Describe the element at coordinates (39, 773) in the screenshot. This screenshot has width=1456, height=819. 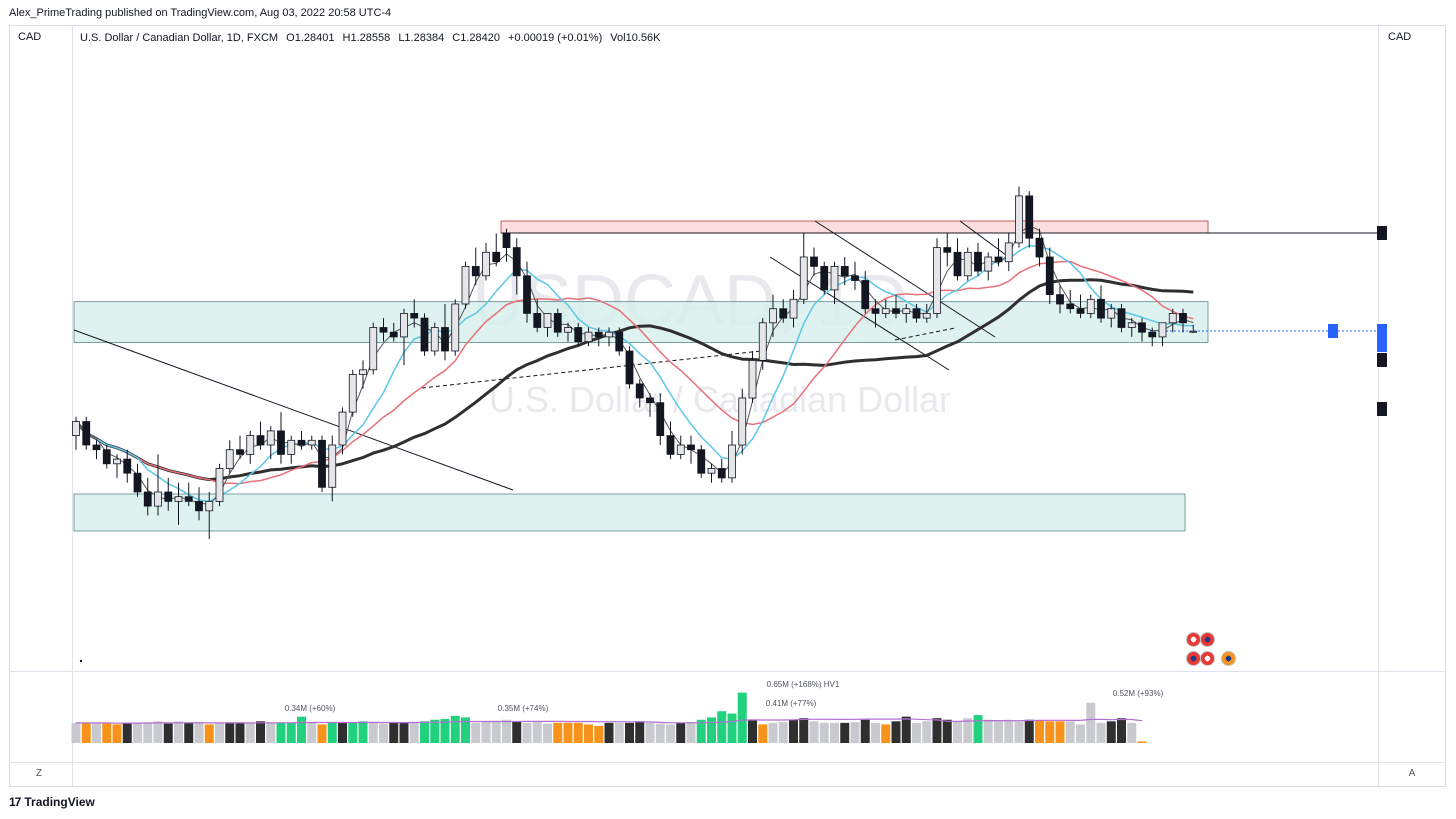
I see `zoom-reset-button: Z` at that location.